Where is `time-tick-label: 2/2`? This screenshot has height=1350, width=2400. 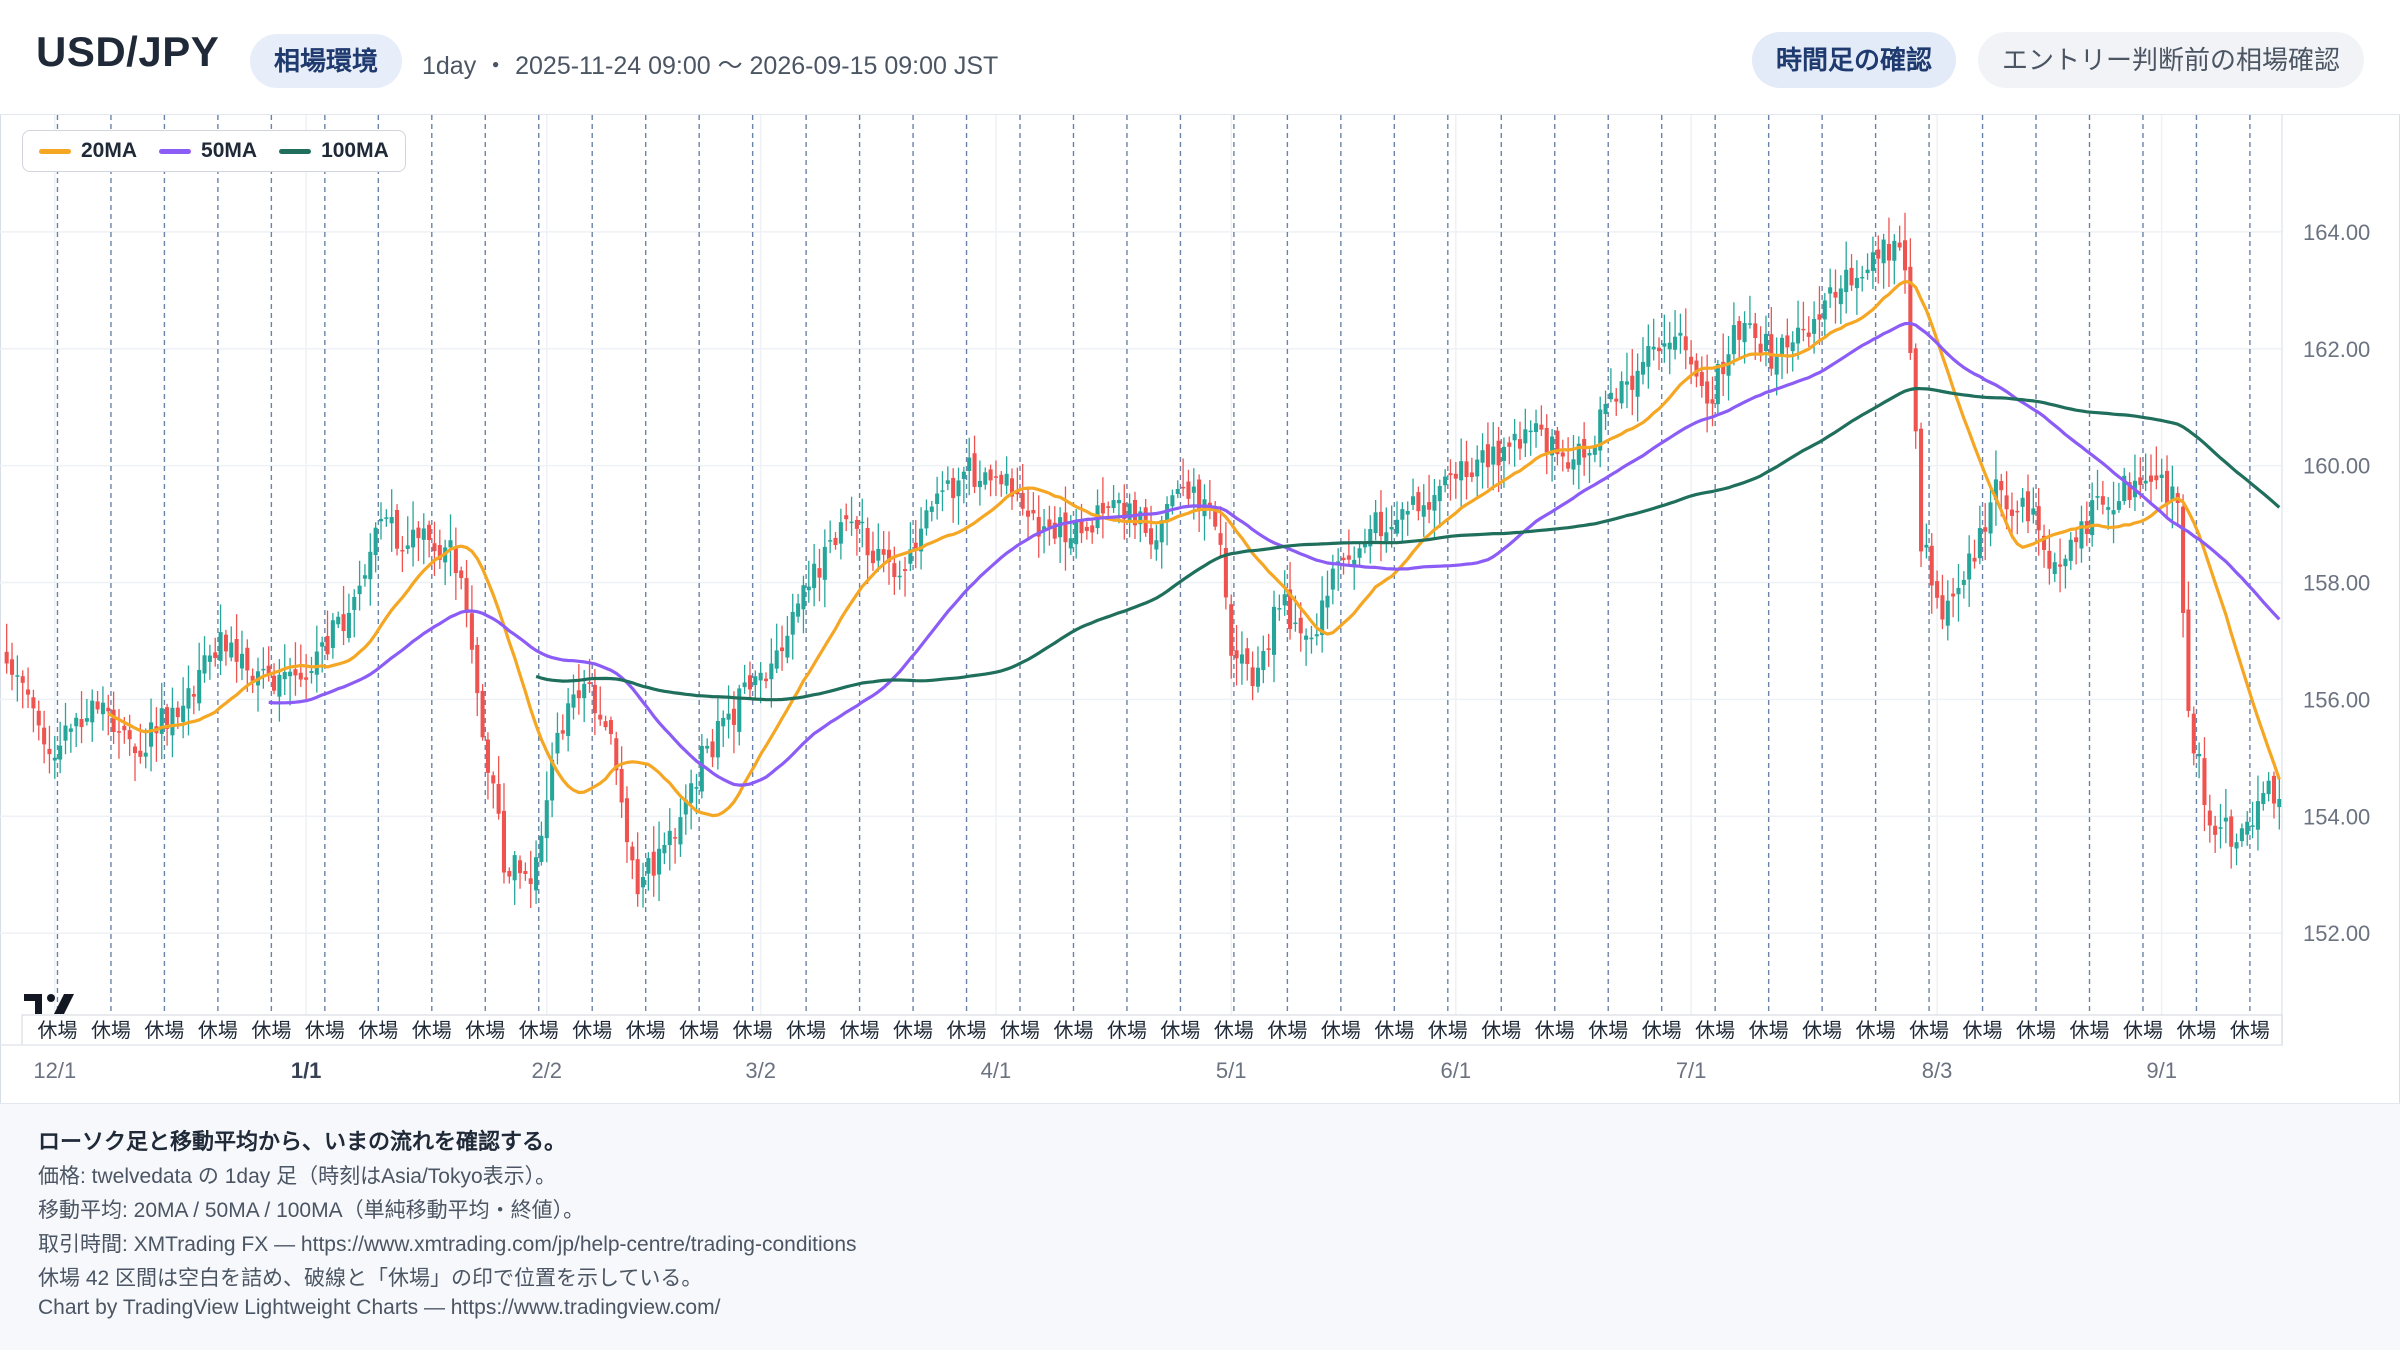 time-tick-label: 2/2 is located at coordinates (546, 1070).